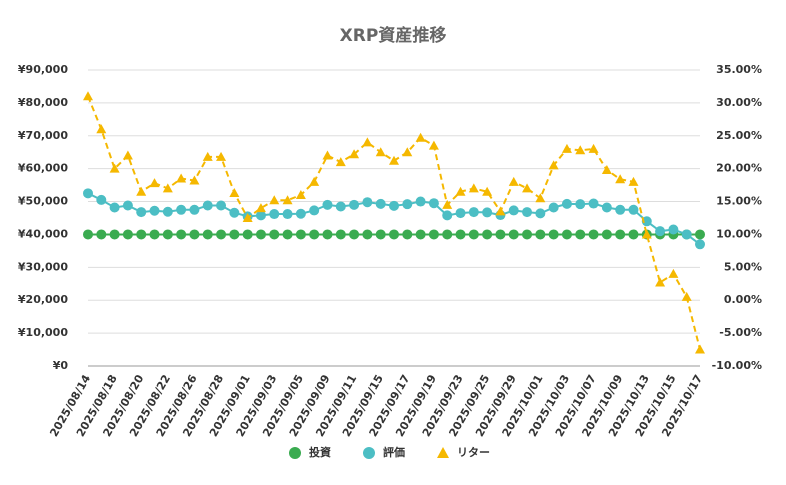  I want to click on y2-tick-label: 35.00%, so click(739, 69).